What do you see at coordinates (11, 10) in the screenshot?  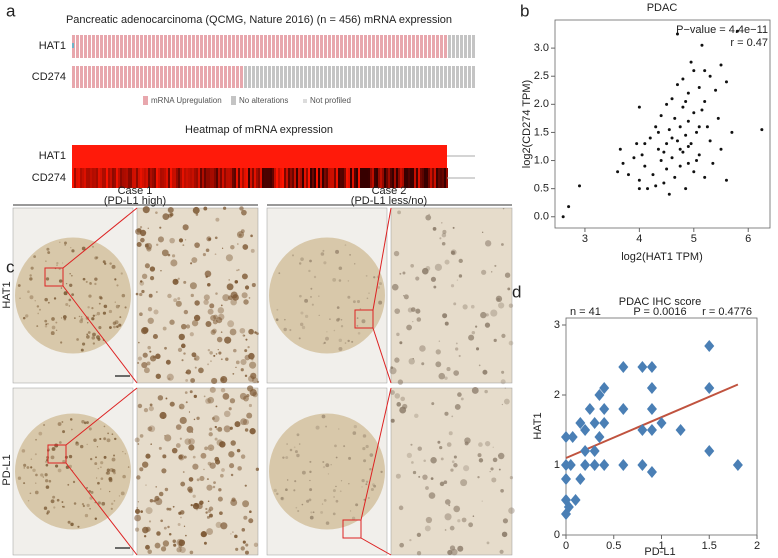 I see `panel-label: a` at bounding box center [11, 10].